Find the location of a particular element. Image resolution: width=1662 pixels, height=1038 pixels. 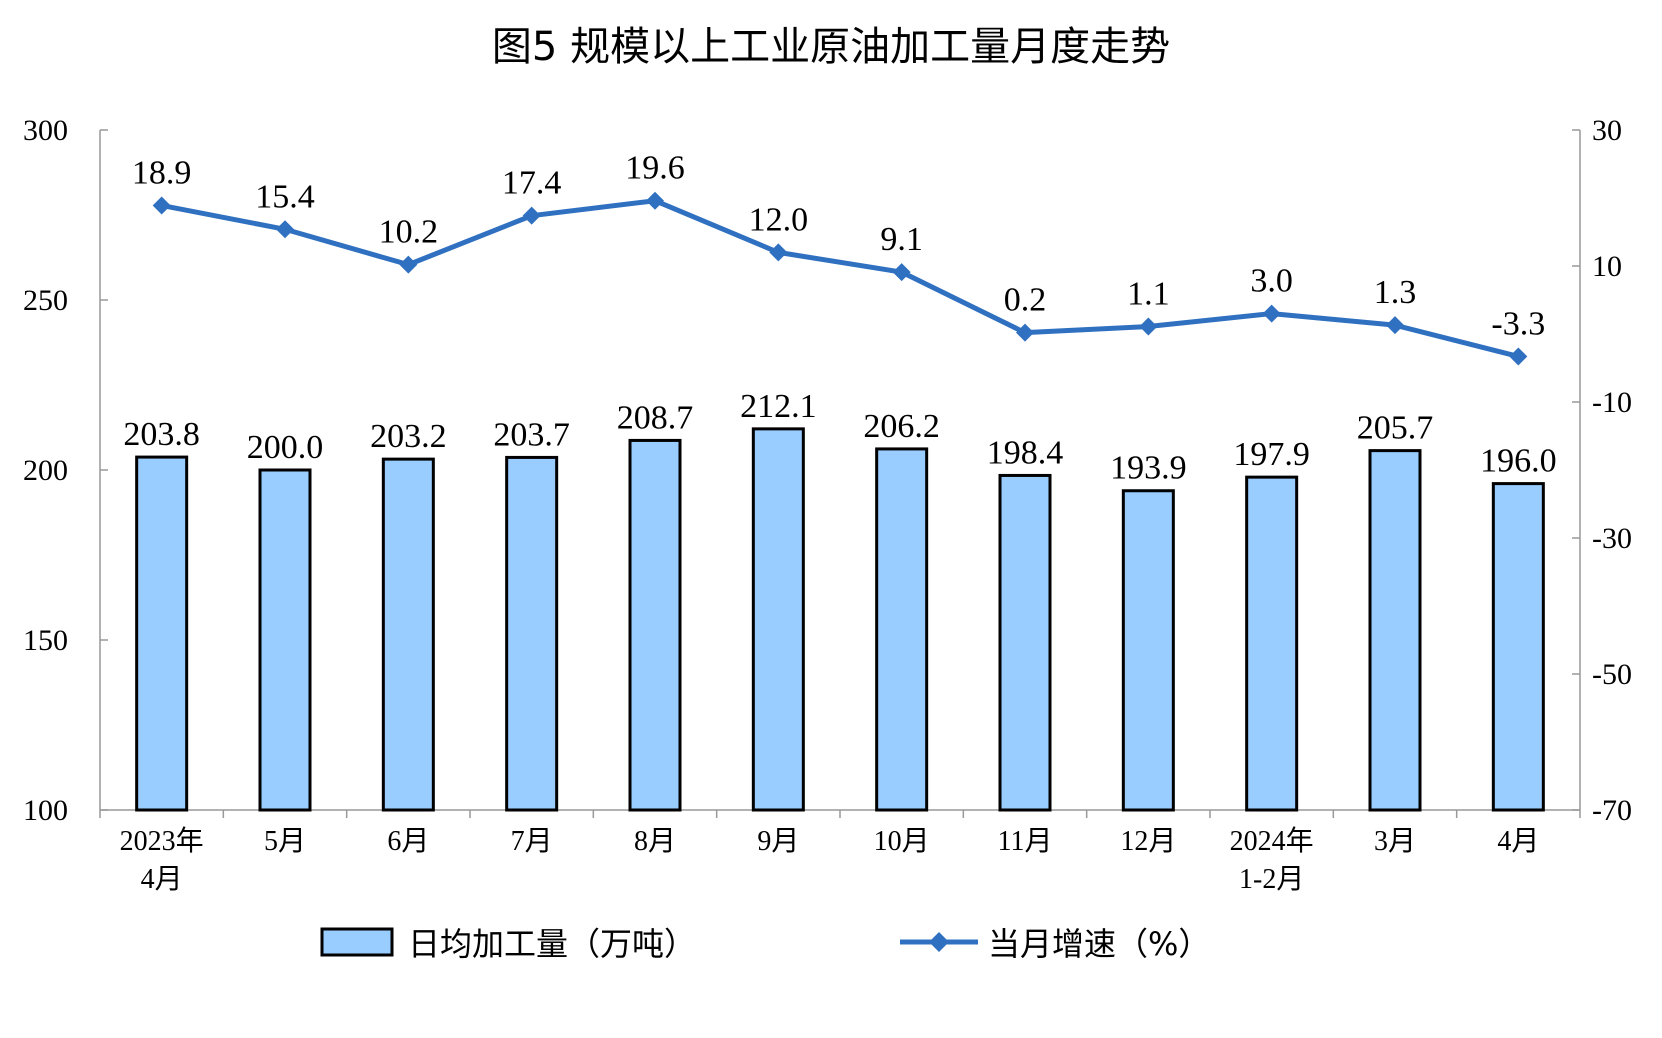

growth-value-label: 9.1 is located at coordinates (901, 239).